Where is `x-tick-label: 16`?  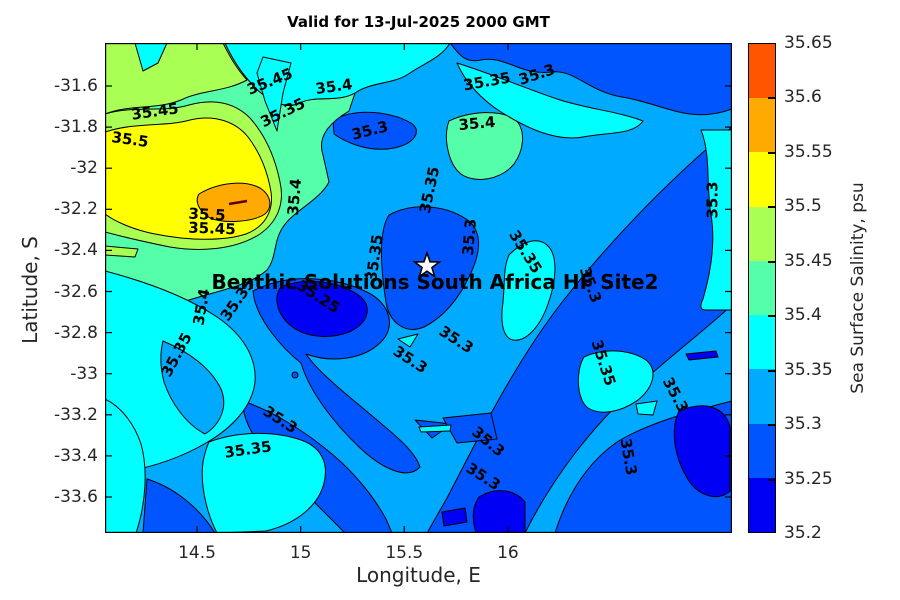 x-tick-label: 16 is located at coordinates (508, 553).